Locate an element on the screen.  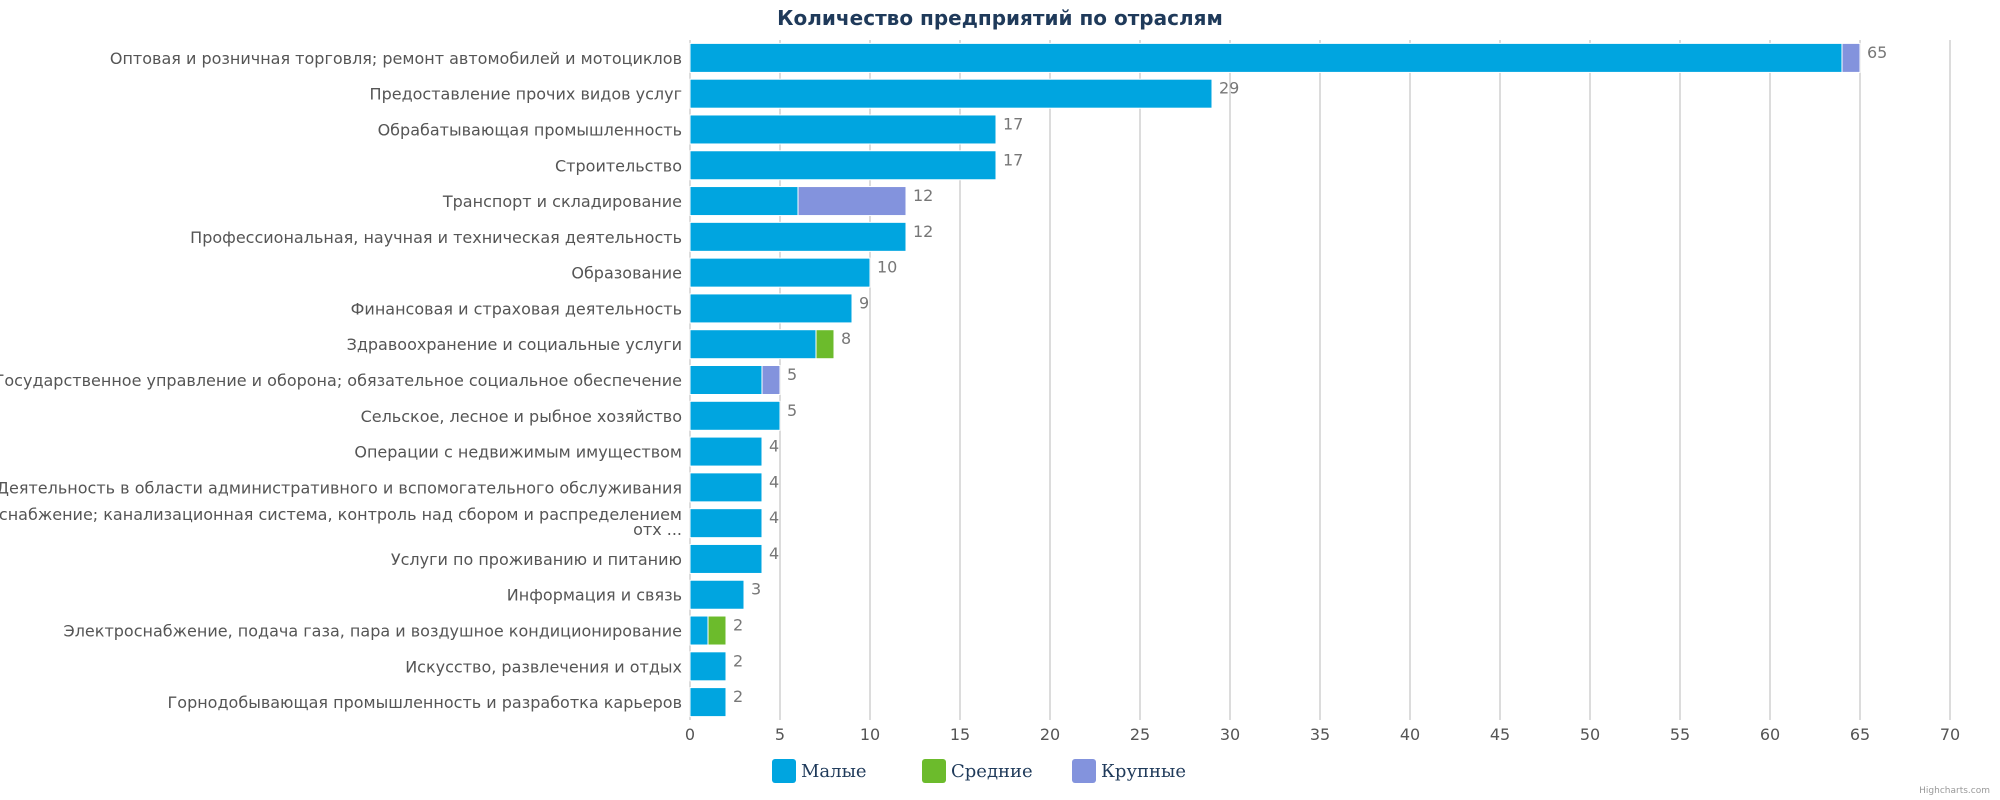
x-axis-ticks: 0 5 10 15 20 25 30 35 40 45 50 55 60 65 70 is located at coordinates (1322, 734).